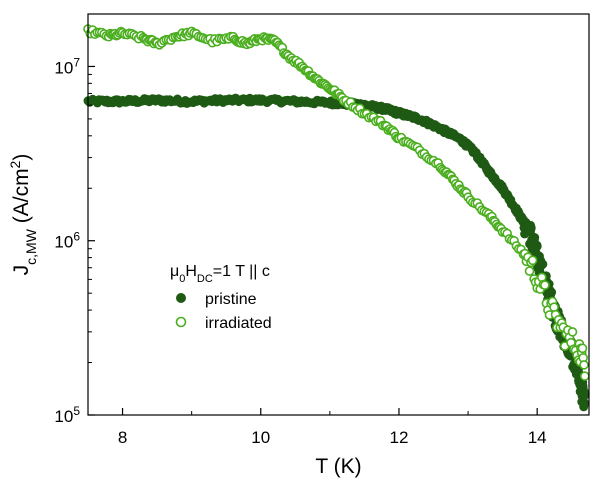 This screenshot has width=591, height=483. What do you see at coordinates (181, 298) in the screenshot?
I see `legend-marker-pristine` at bounding box center [181, 298].